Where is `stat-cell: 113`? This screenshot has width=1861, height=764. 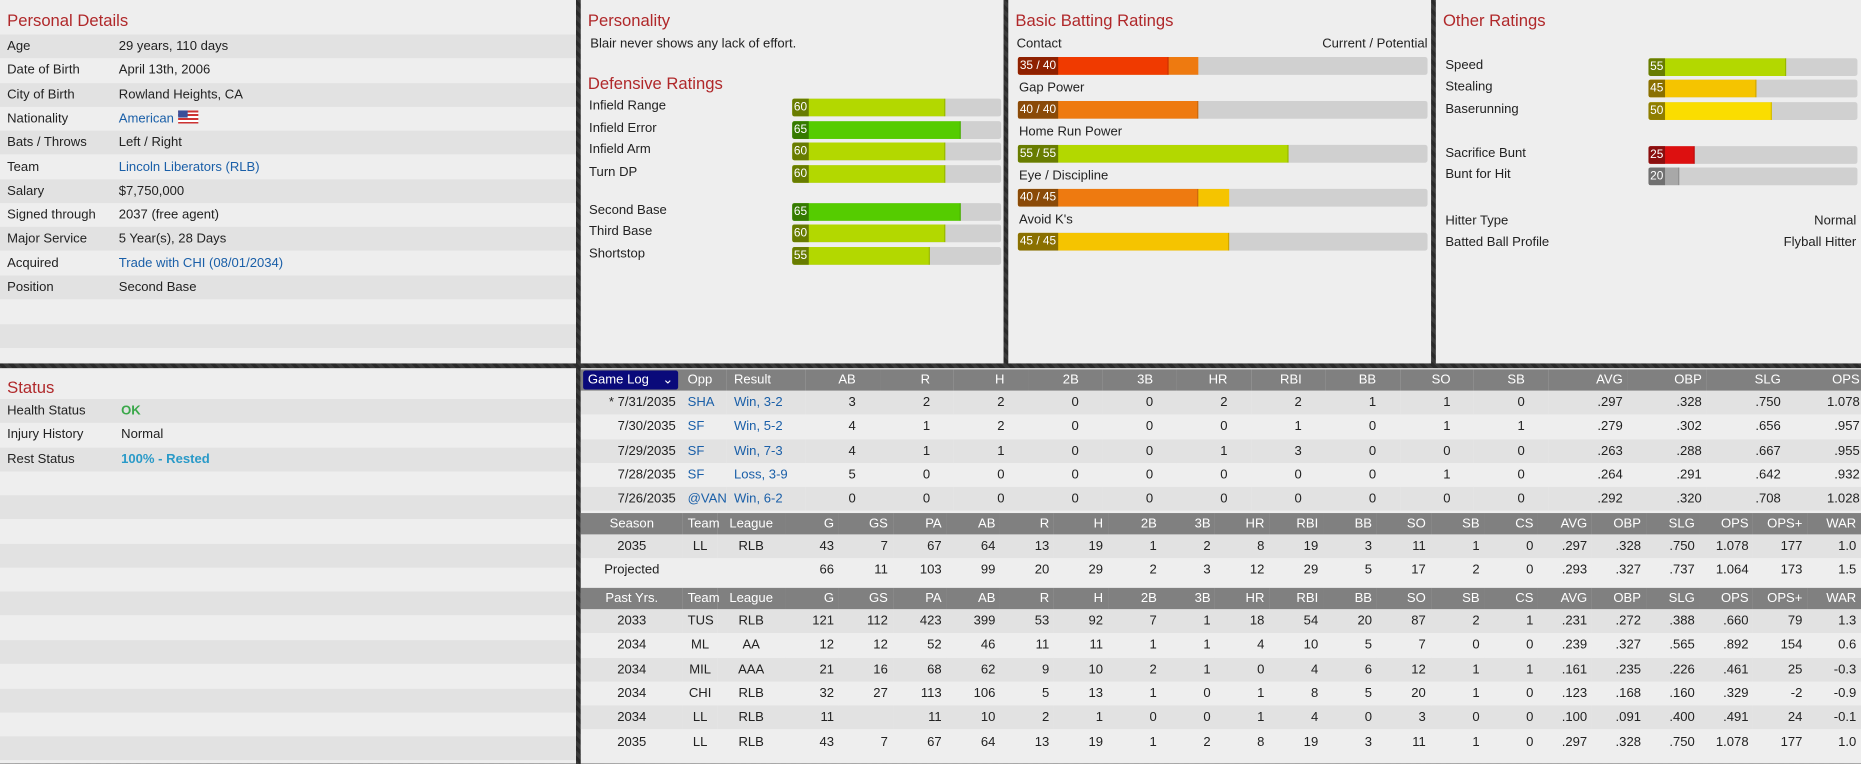 stat-cell: 113 is located at coordinates (919, 693).